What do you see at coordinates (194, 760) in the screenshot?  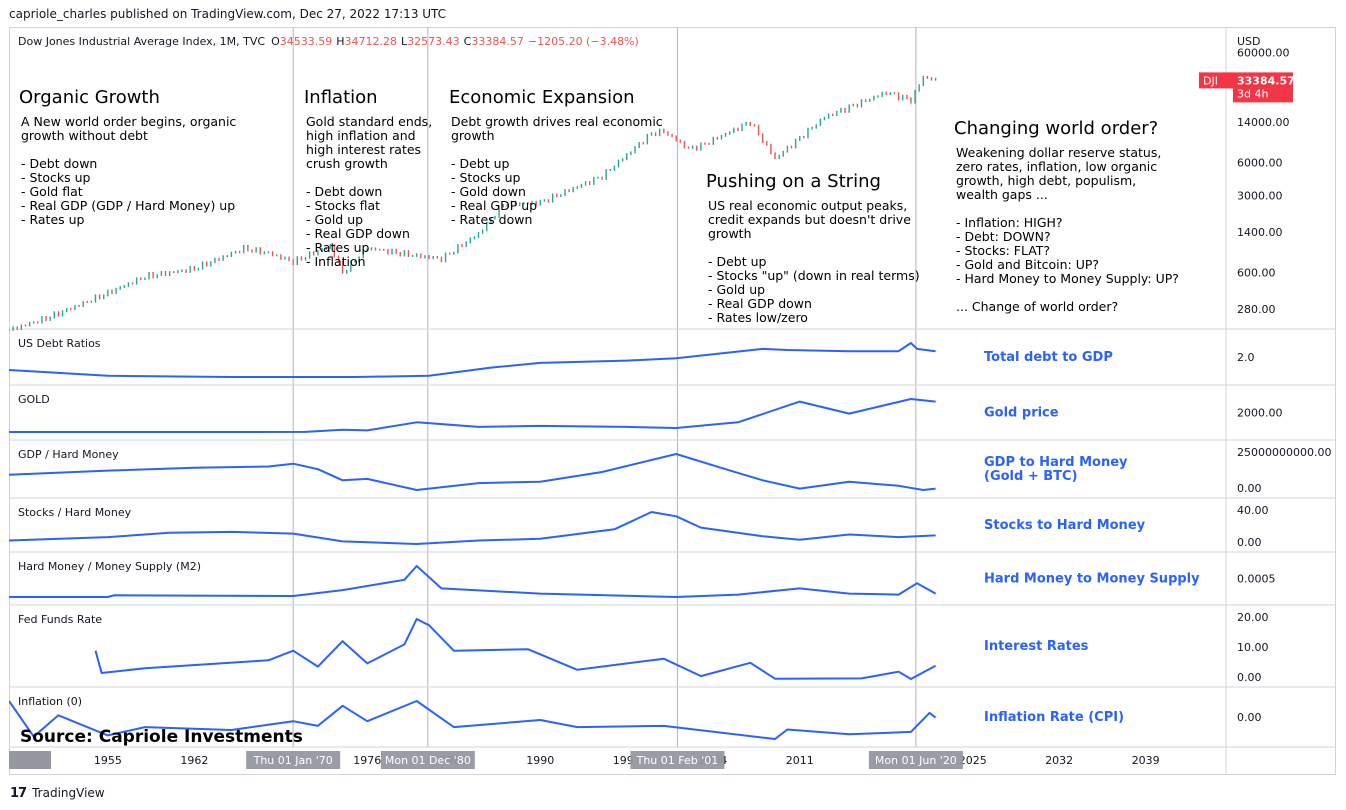 I see `time-tick: 1962` at bounding box center [194, 760].